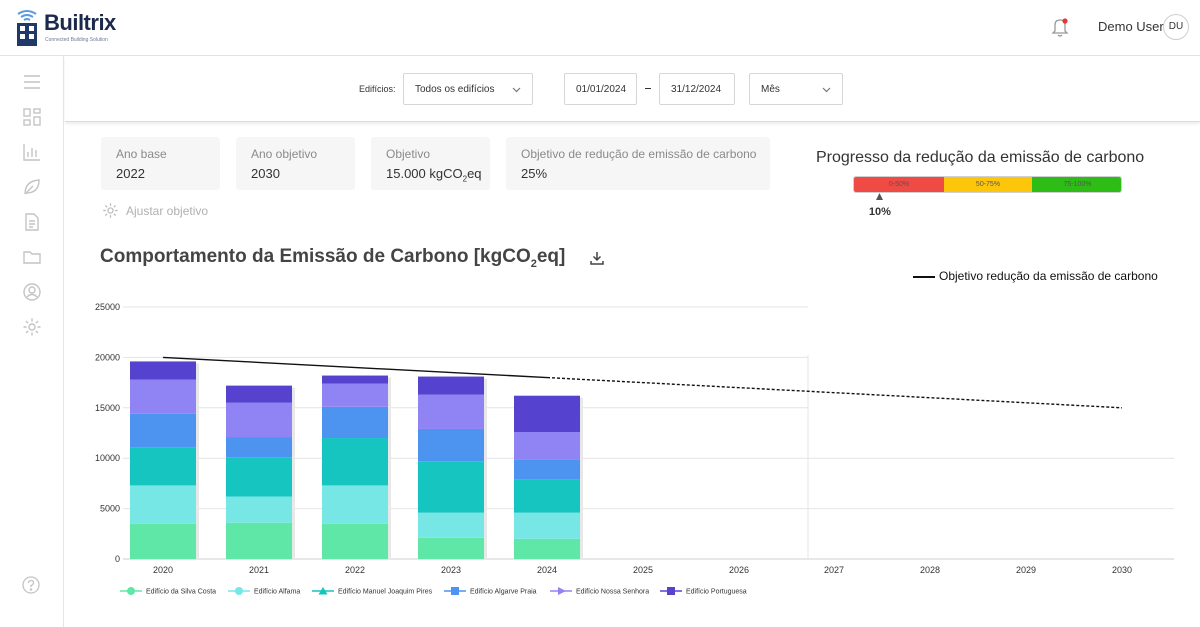 The image size is (1200, 627). Describe the element at coordinates (474, 173) in the screenshot. I see `objective-value-suffix: eq` at that location.